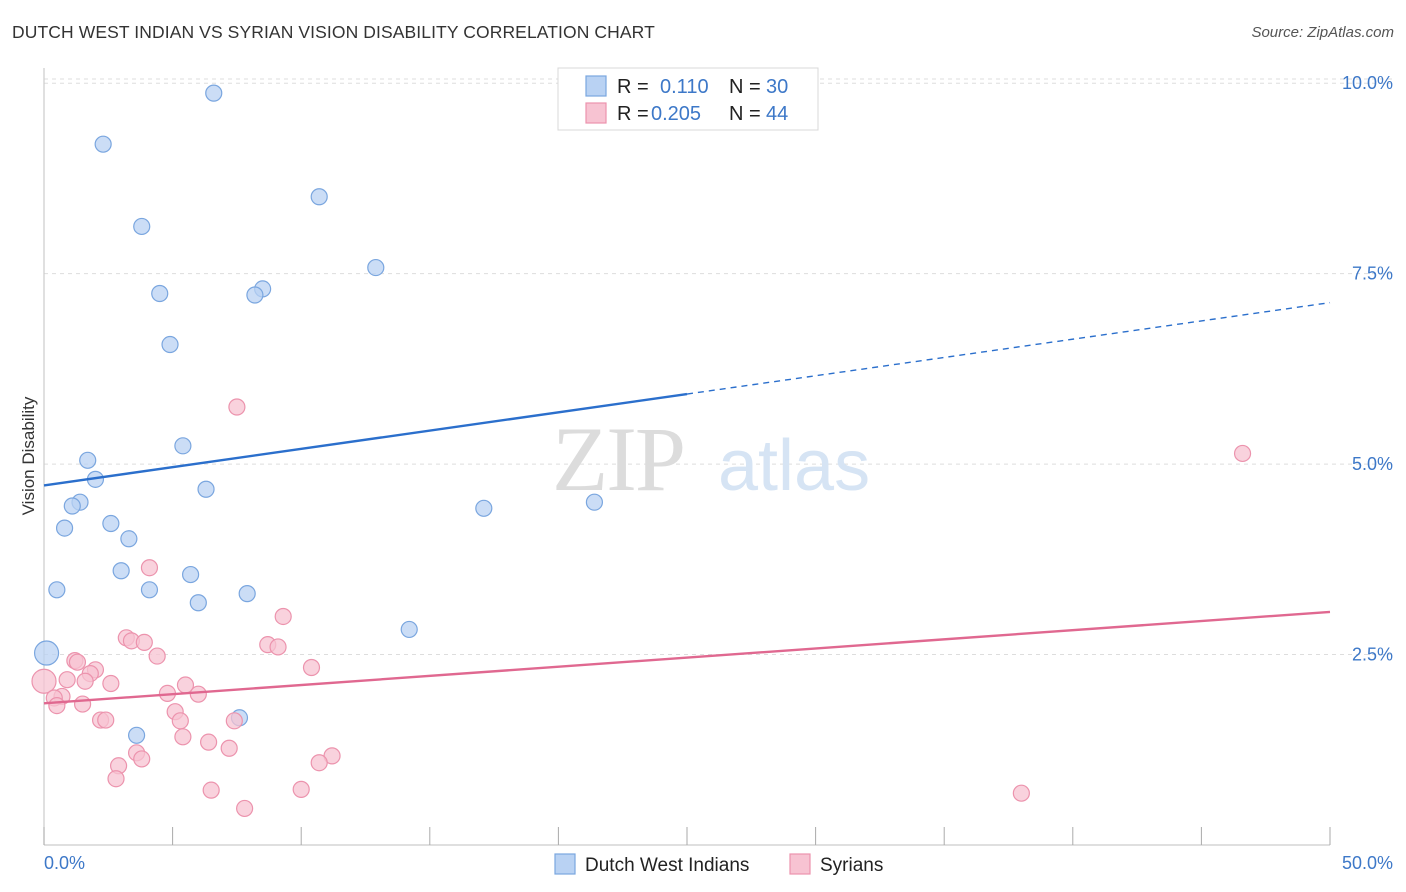  I want to click on x-ticks, so click(687, 836).